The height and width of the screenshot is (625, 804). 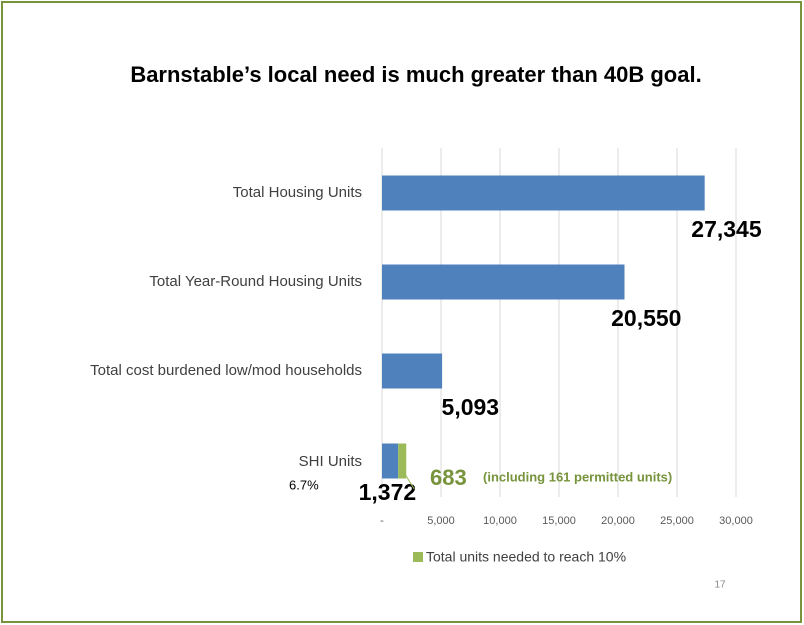 What do you see at coordinates (222, 462) in the screenshot?
I see `category-label: SHI Units` at bounding box center [222, 462].